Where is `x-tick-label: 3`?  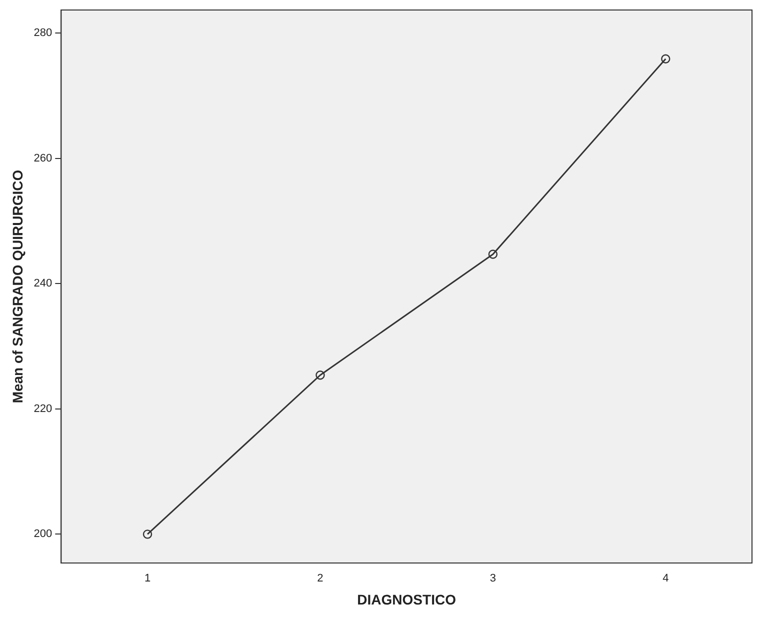
x-tick-label: 3 is located at coordinates (493, 578).